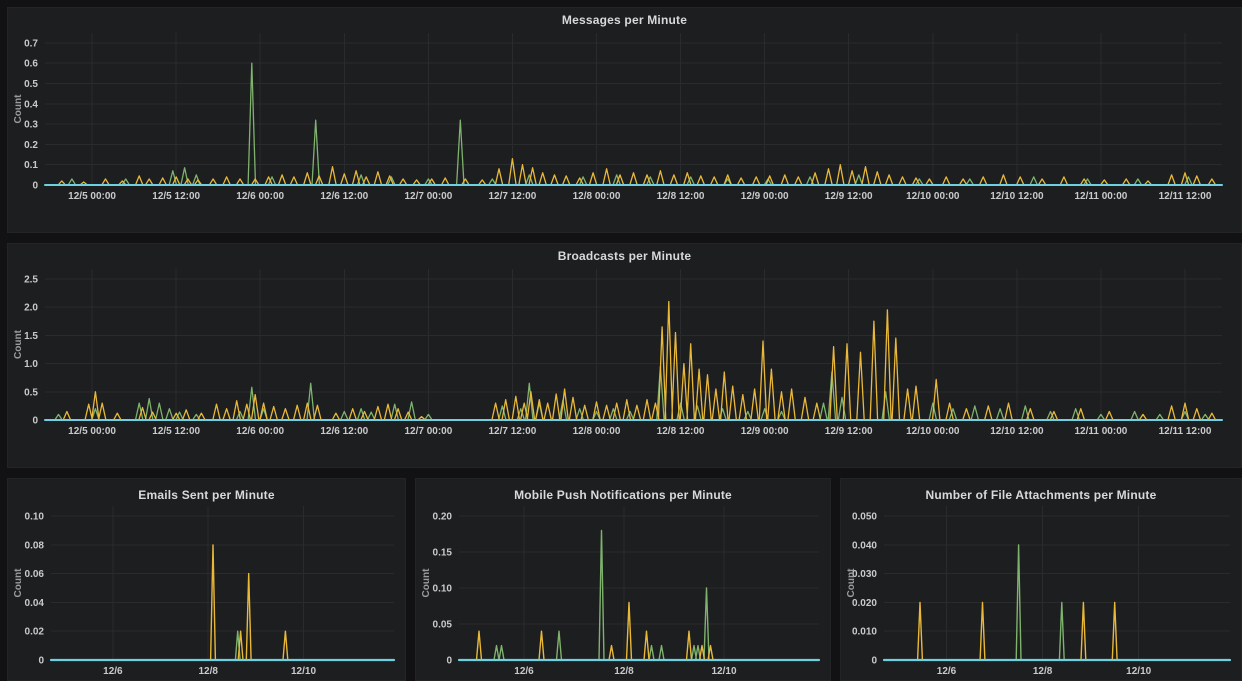 The image size is (1242, 681). What do you see at coordinates (624, 256) in the screenshot?
I see `panel-title-broadcasts: Broadcasts per Minute` at bounding box center [624, 256].